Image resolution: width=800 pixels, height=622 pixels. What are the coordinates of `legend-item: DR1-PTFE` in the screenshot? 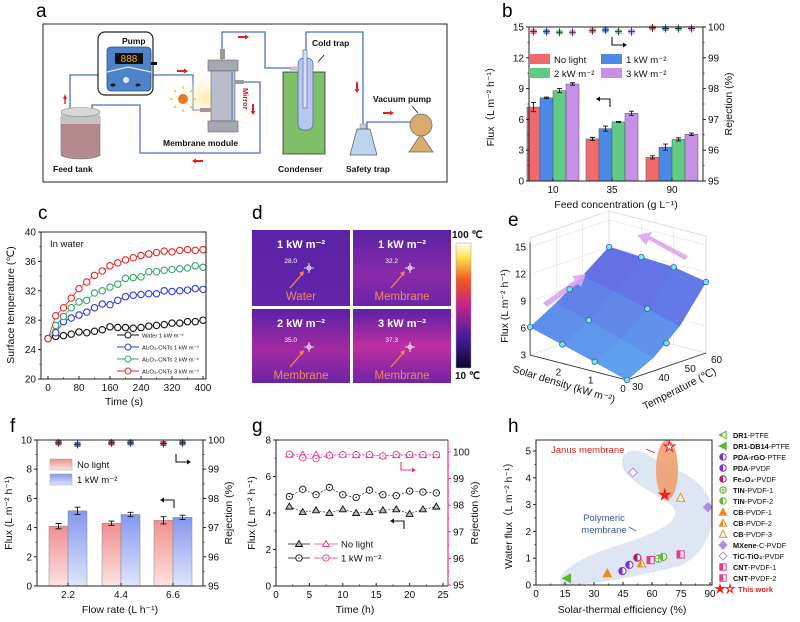 It's located at (743, 435).